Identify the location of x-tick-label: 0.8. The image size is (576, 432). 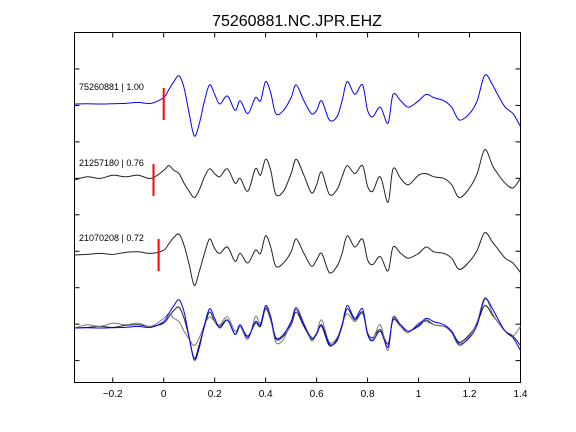
(368, 394).